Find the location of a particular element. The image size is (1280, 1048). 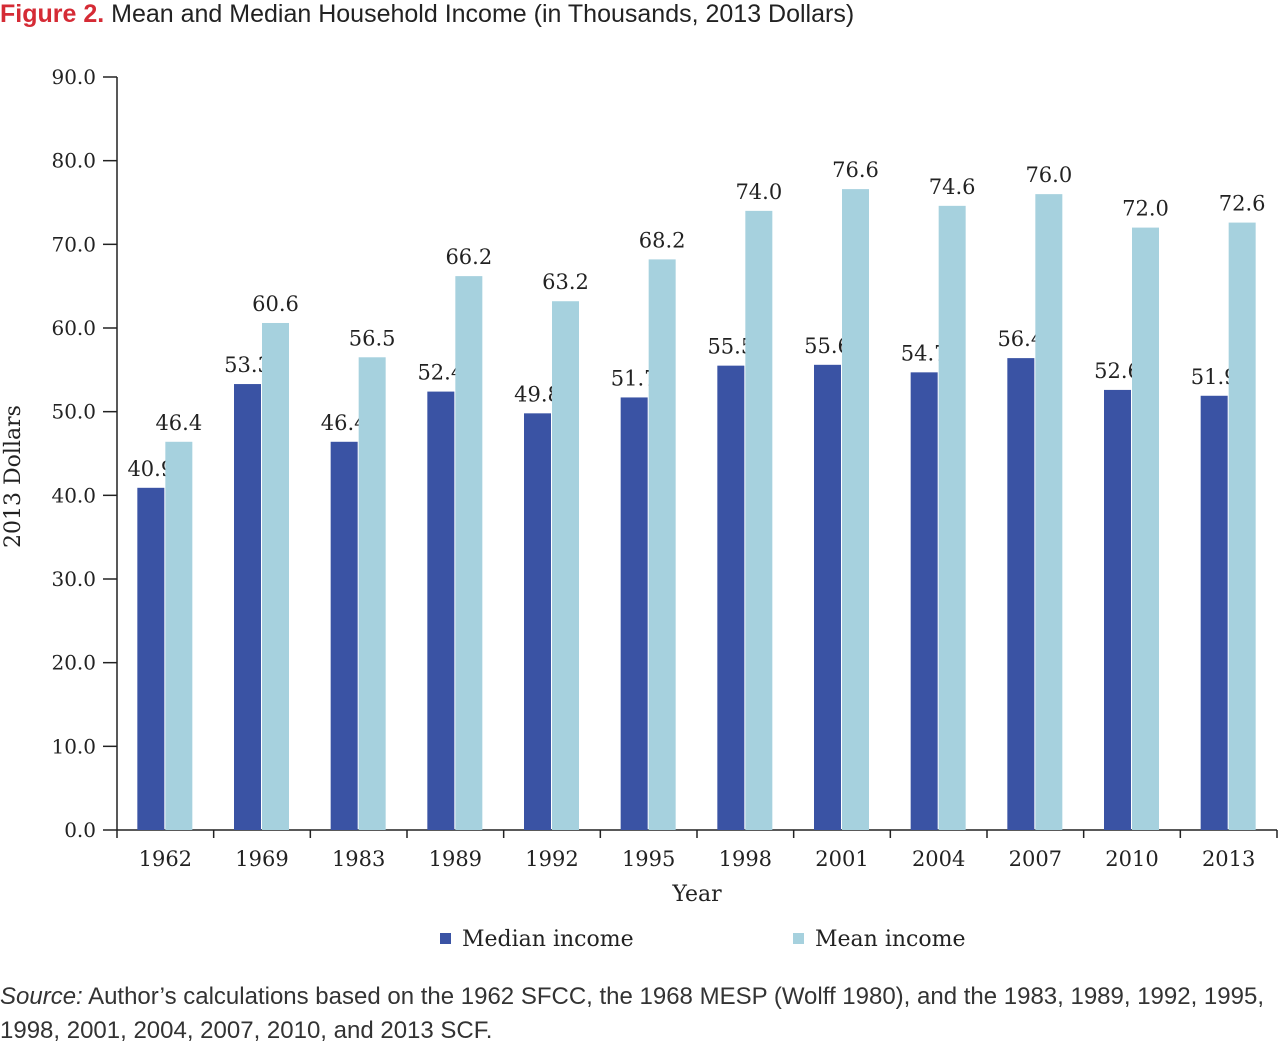

legend-label-median: Median income is located at coordinates (548, 939).